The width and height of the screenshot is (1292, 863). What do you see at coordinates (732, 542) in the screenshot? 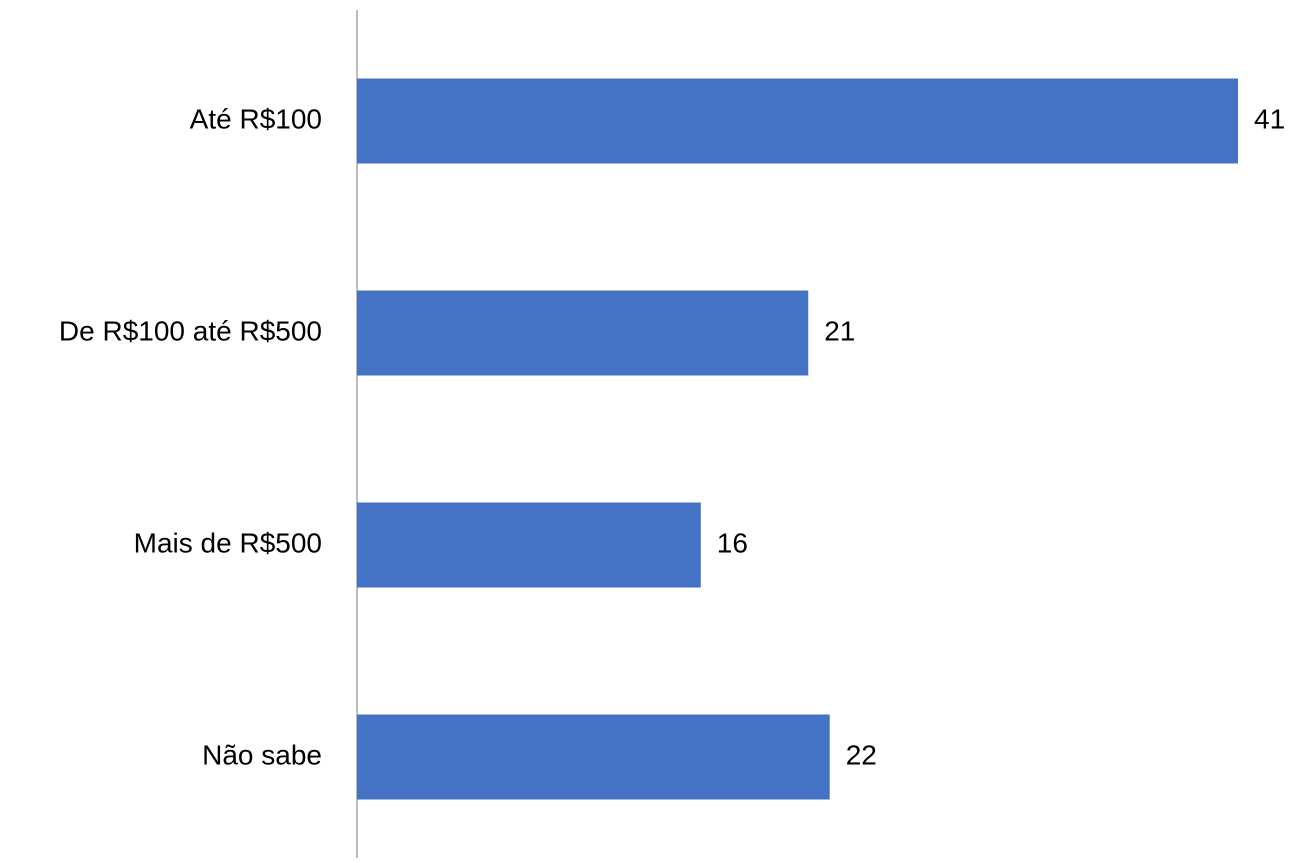
I see `value-label-2: 16` at bounding box center [732, 542].